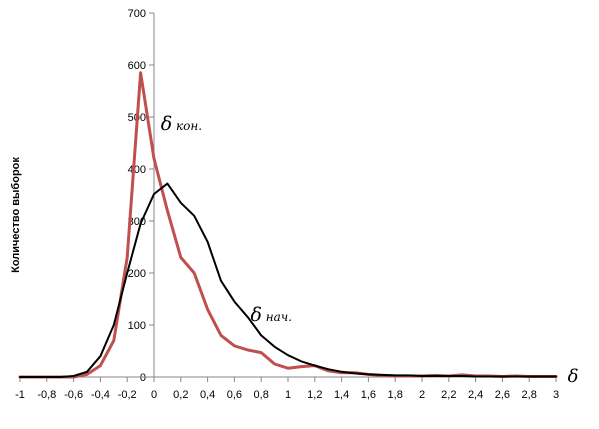  Describe the element at coordinates (46, 395) in the screenshot. I see `x-tick-label: -0,8` at that location.